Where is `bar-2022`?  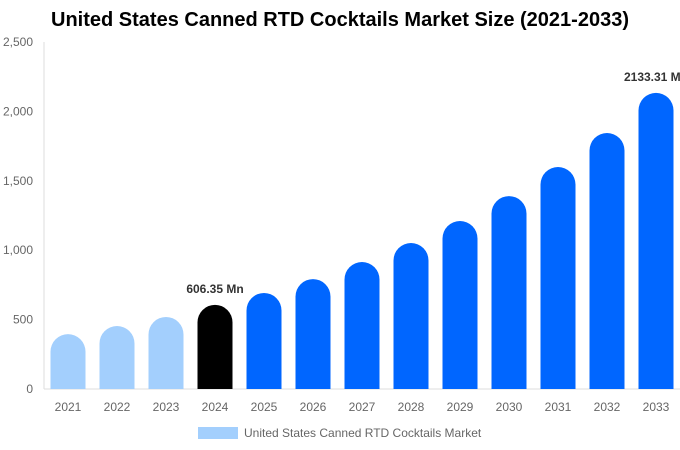
bar-2022 is located at coordinates (117, 357).